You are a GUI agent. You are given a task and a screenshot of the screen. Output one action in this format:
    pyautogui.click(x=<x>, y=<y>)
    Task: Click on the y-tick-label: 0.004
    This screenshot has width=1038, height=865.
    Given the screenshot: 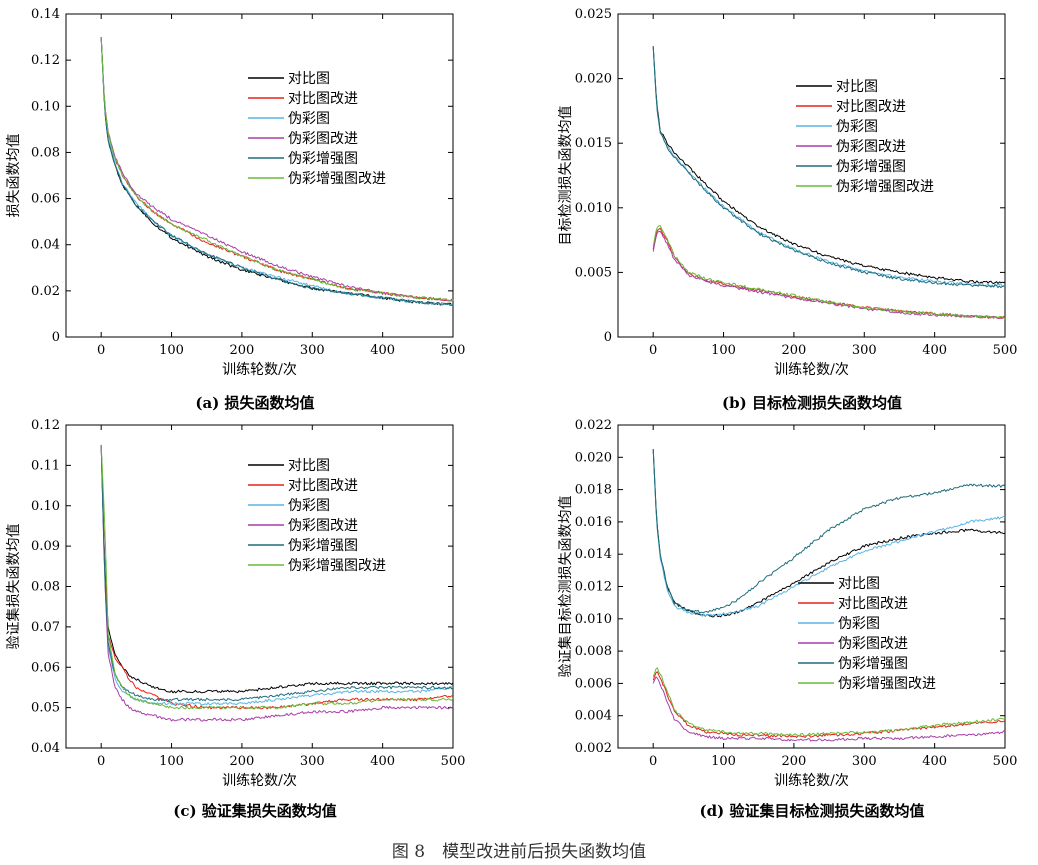 What is the action you would take?
    pyautogui.click(x=593, y=716)
    